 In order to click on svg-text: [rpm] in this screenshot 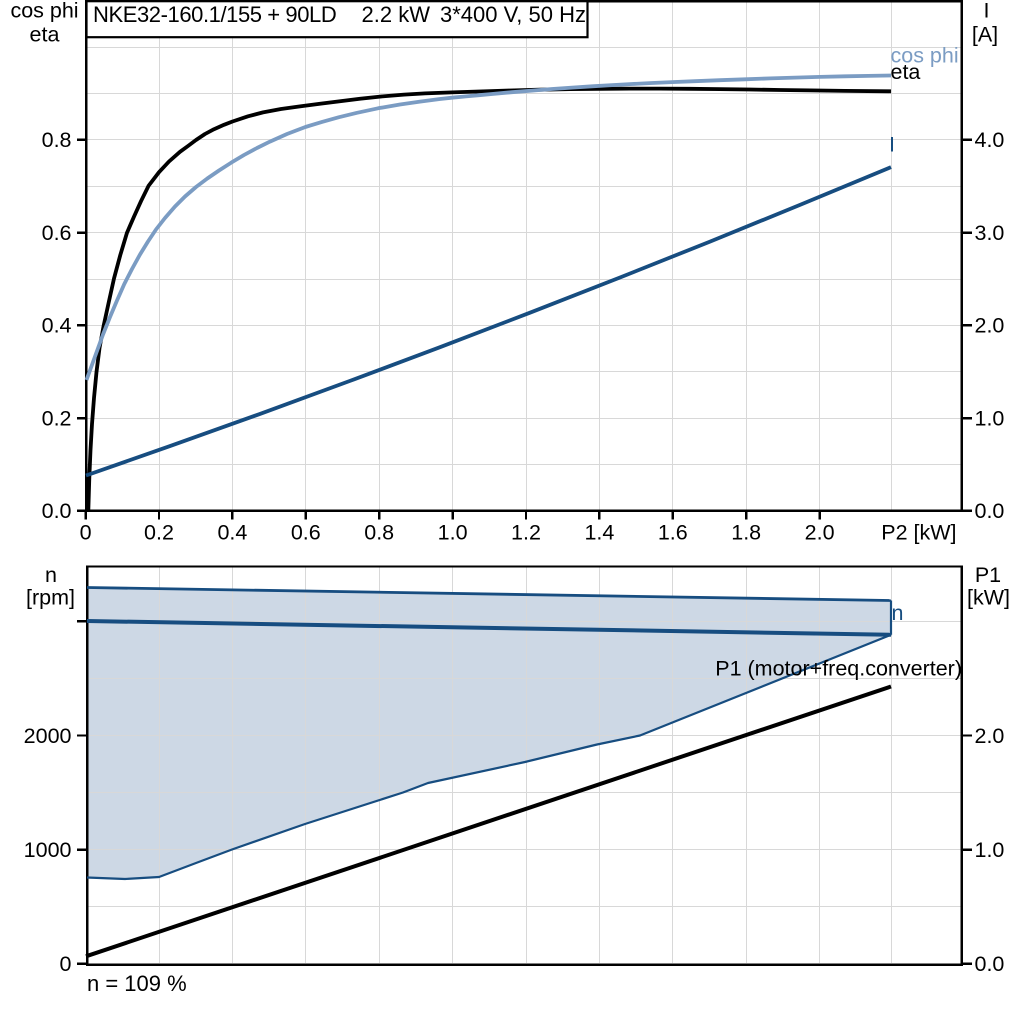, I will do `click(50, 598)`.